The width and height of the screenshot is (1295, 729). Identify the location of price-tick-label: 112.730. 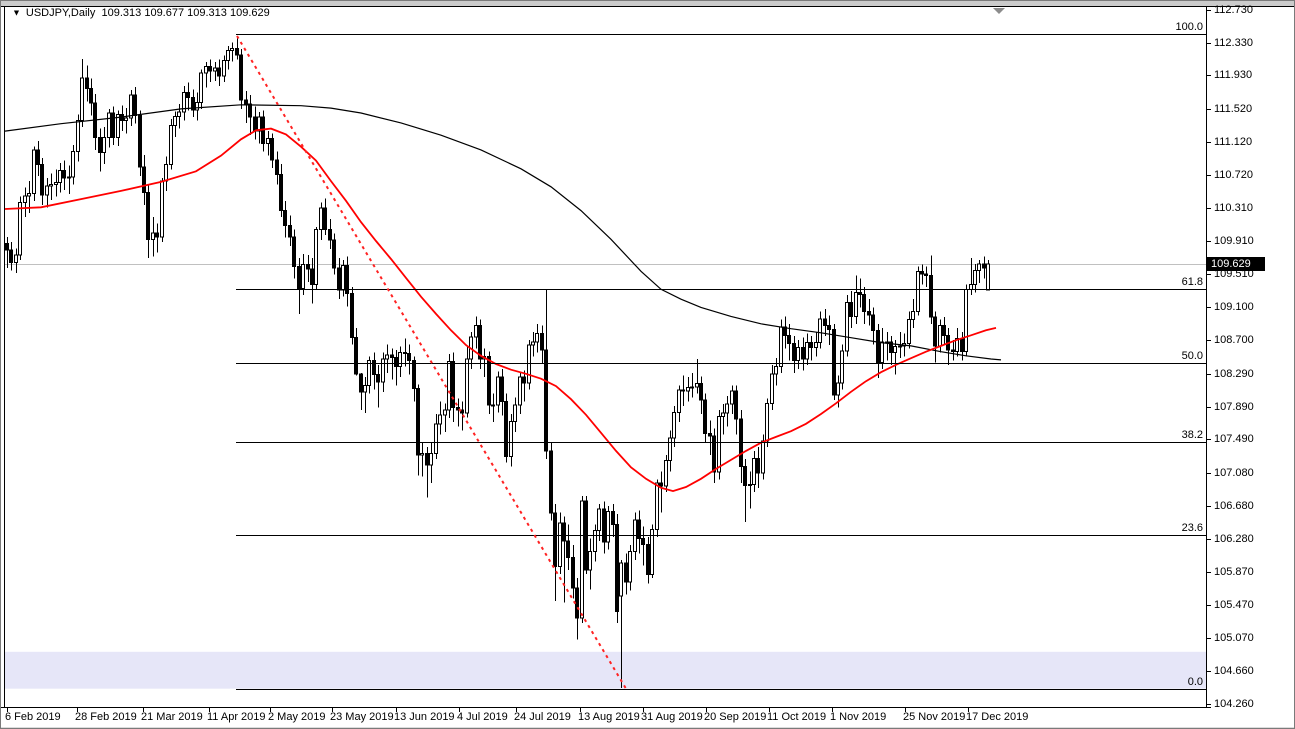
(1233, 9).